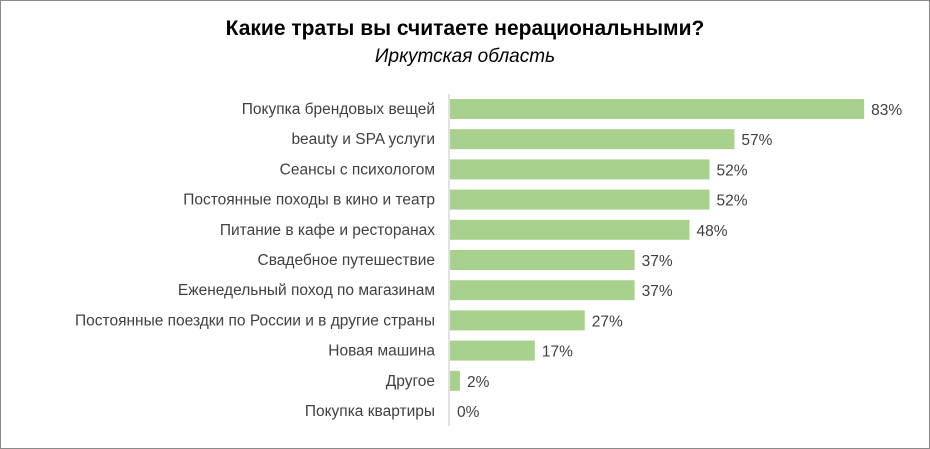 The image size is (930, 449). What do you see at coordinates (381, 351) in the screenshot?
I see `category-label: Новая машина` at bounding box center [381, 351].